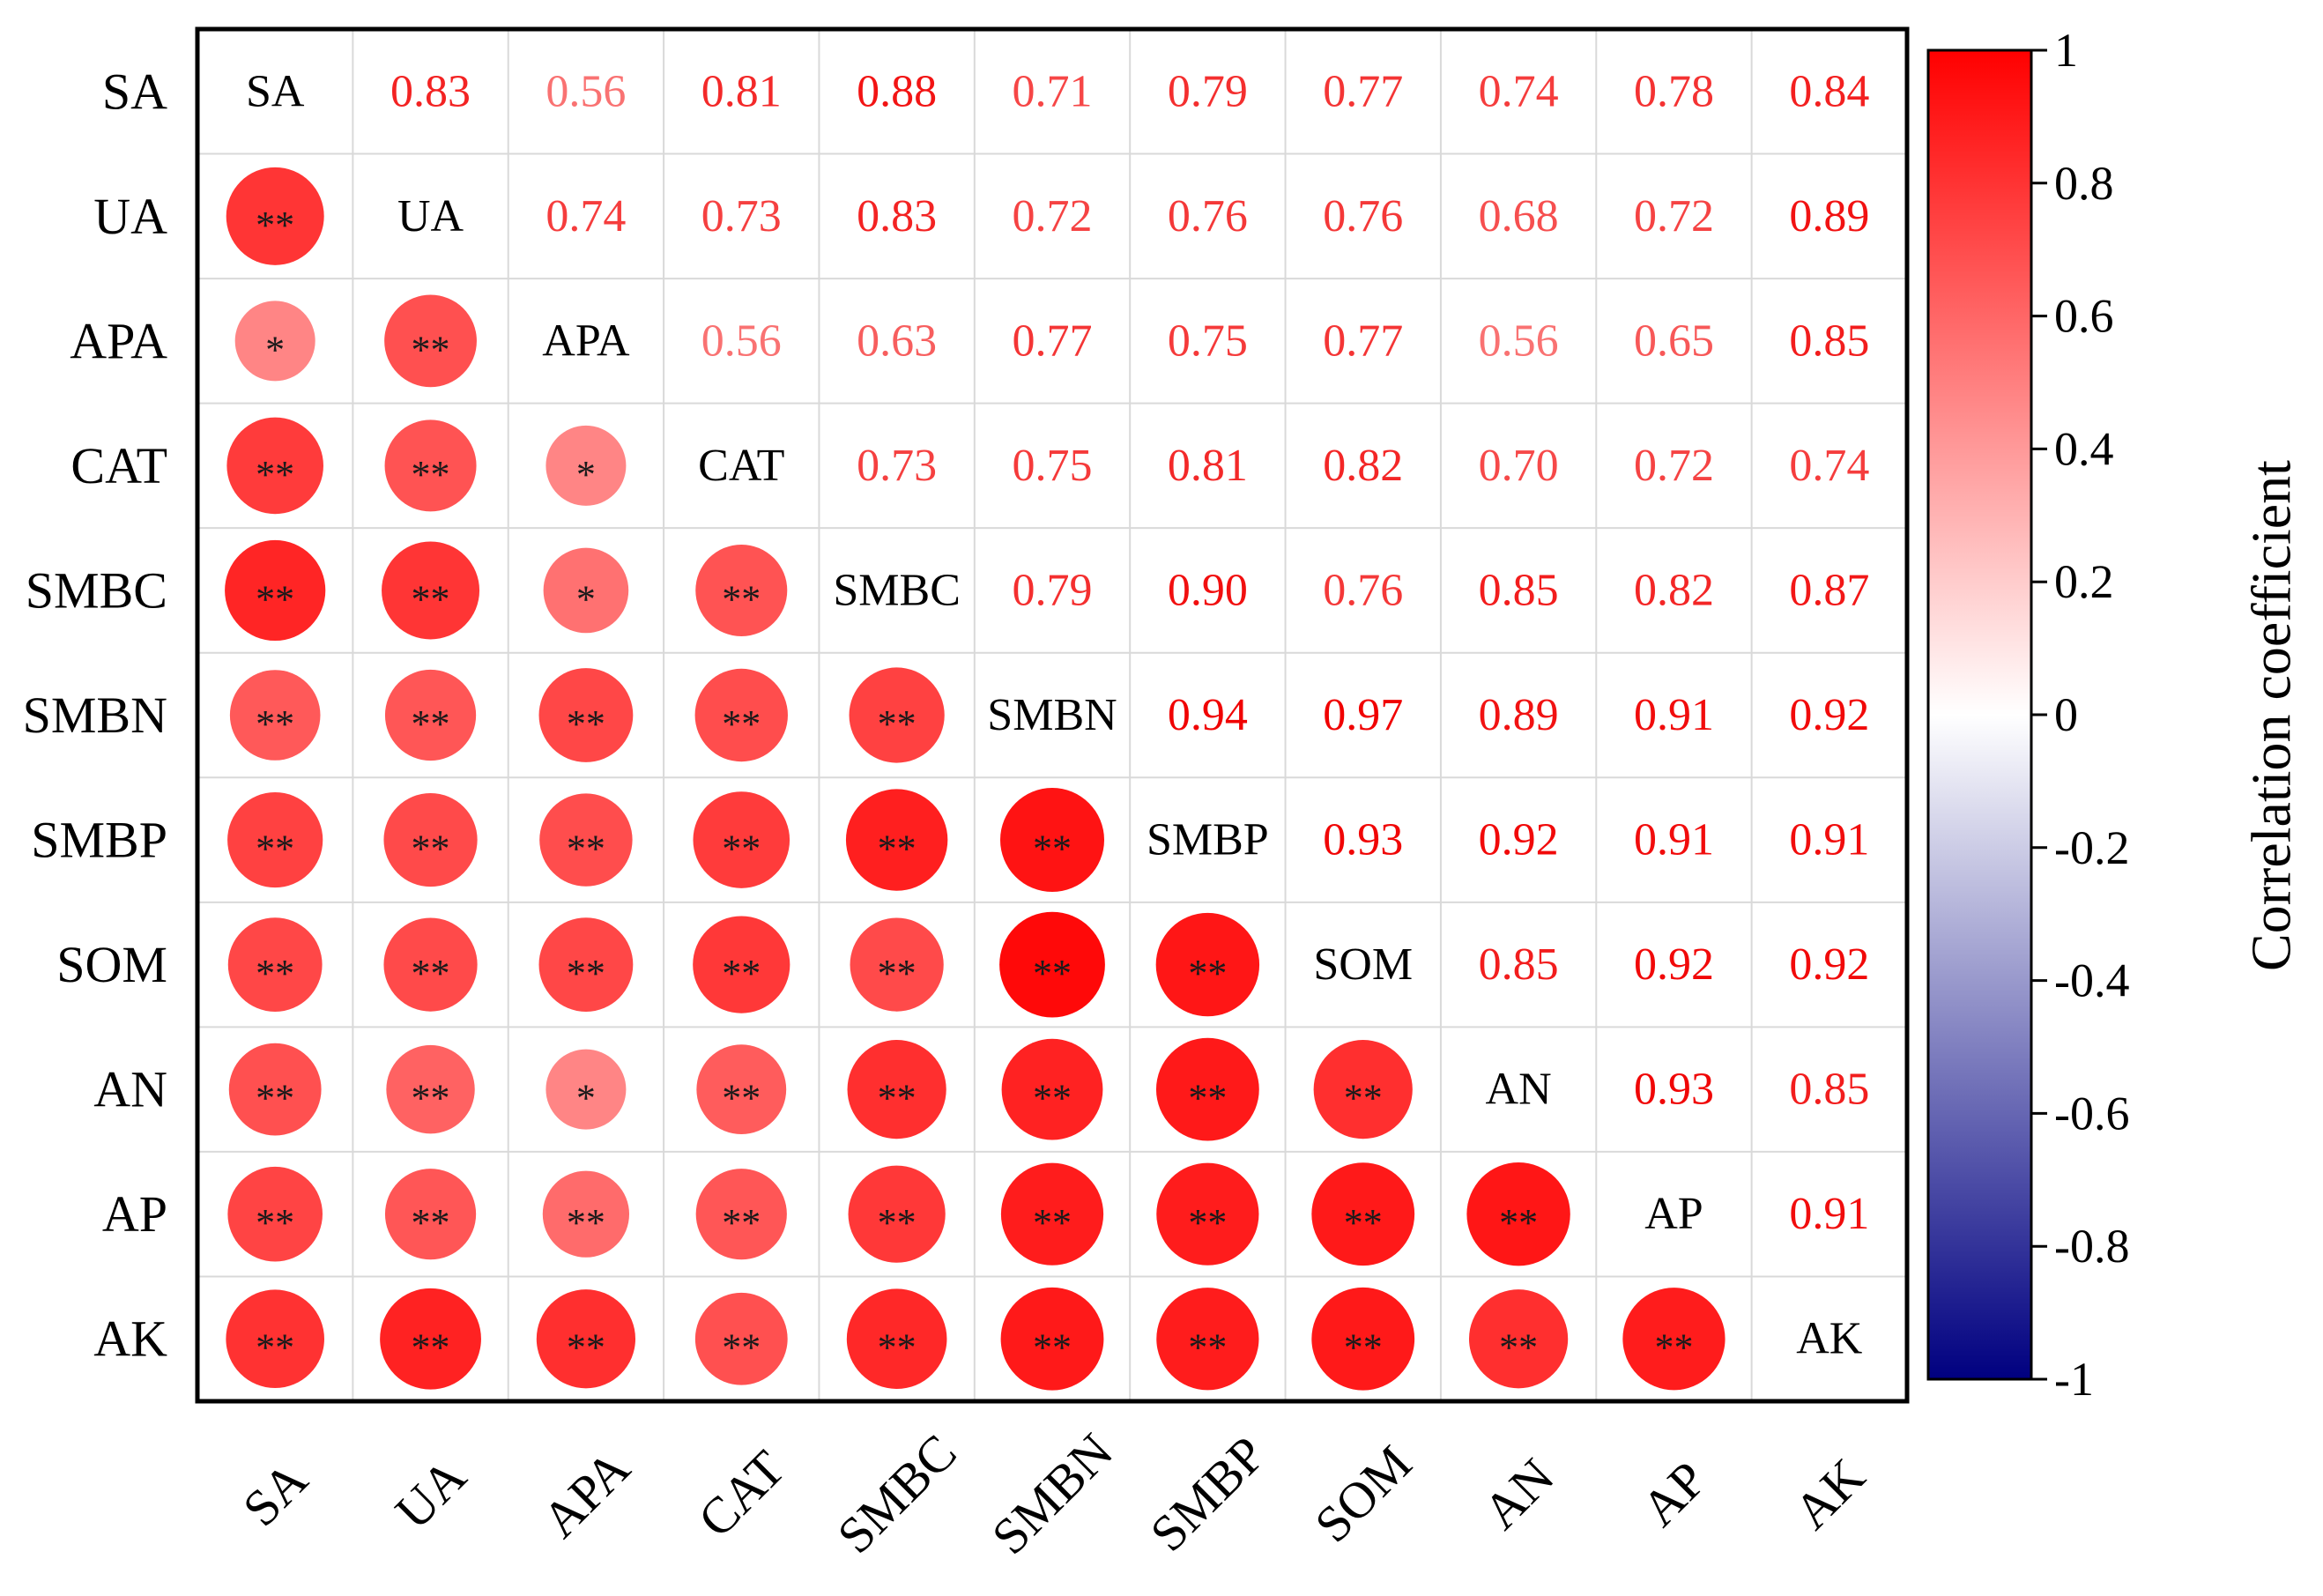  I want to click on diagonal-label: SMBC, so click(897, 590).